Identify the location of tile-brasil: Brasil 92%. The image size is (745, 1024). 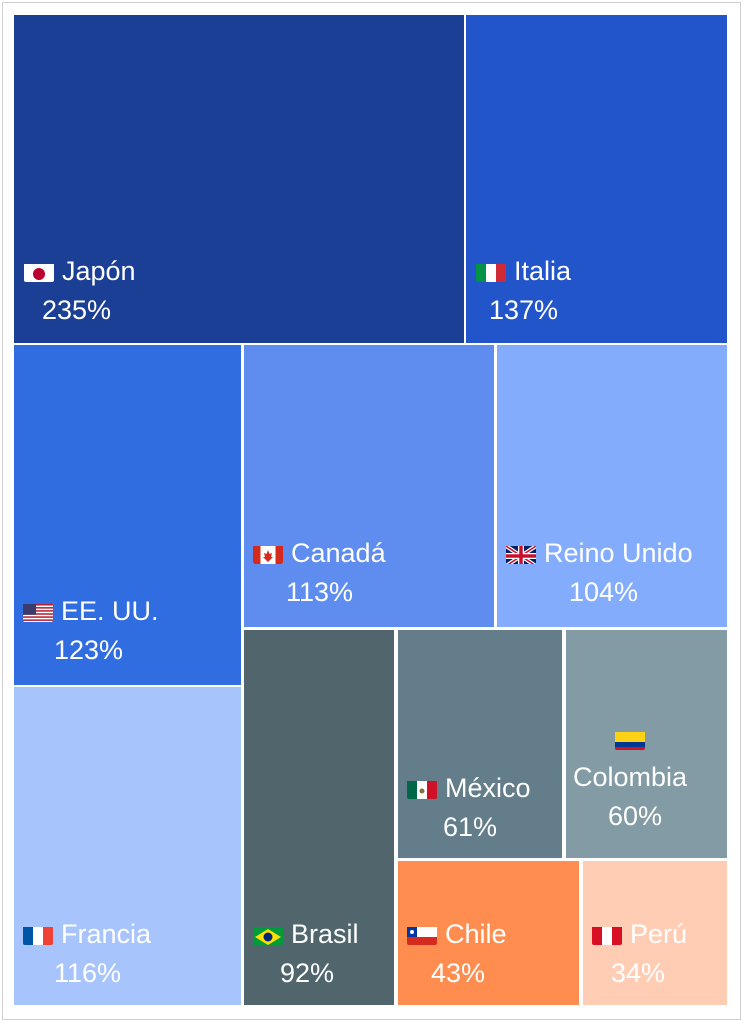
(319, 817).